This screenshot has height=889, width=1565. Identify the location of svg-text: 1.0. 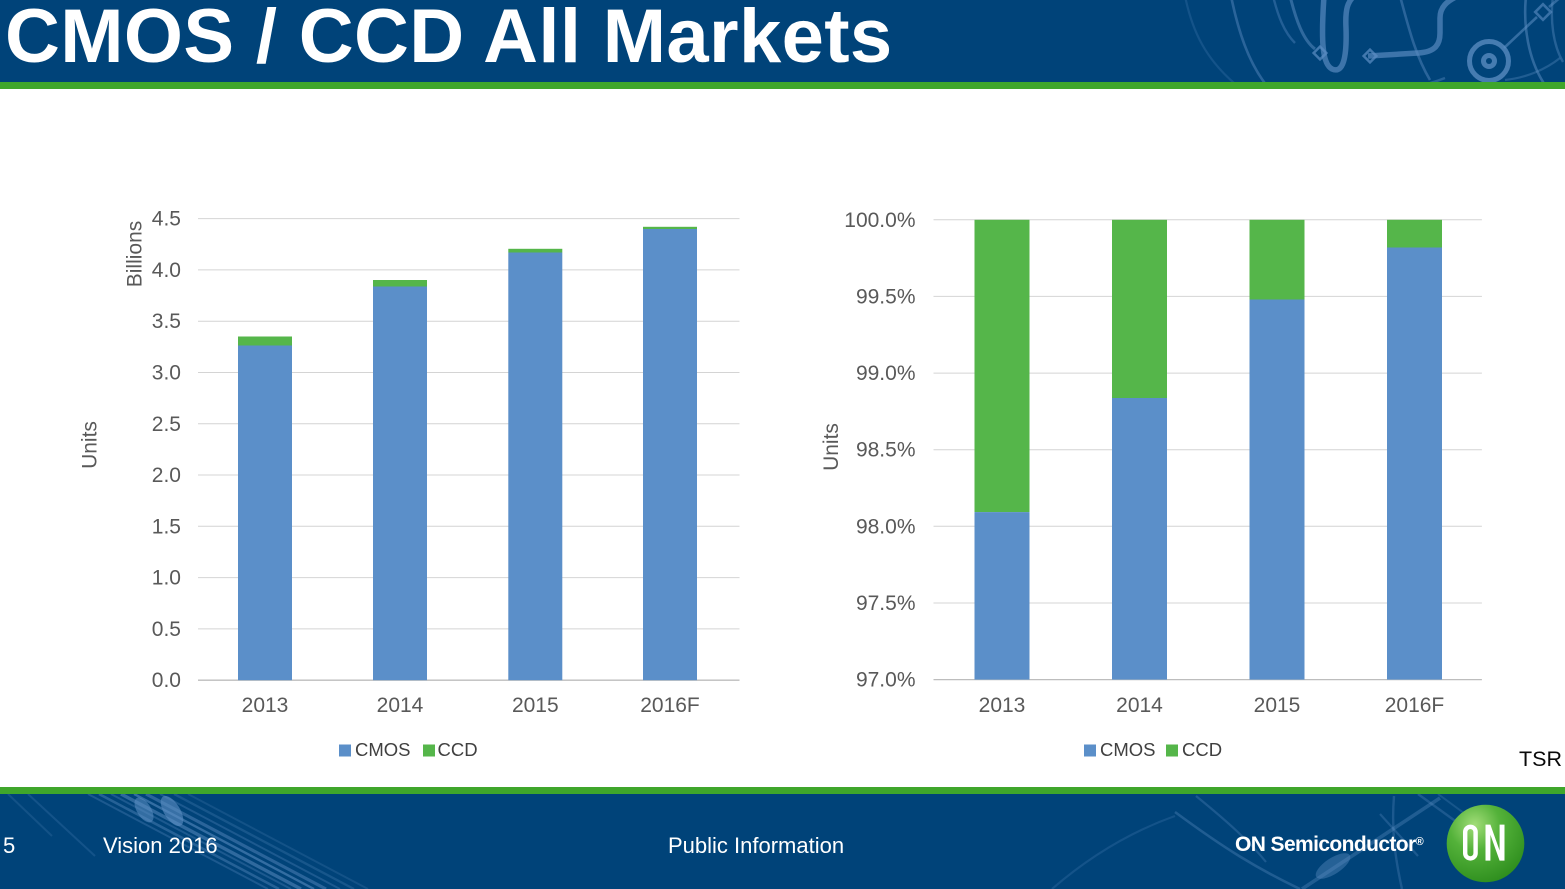
(166, 578).